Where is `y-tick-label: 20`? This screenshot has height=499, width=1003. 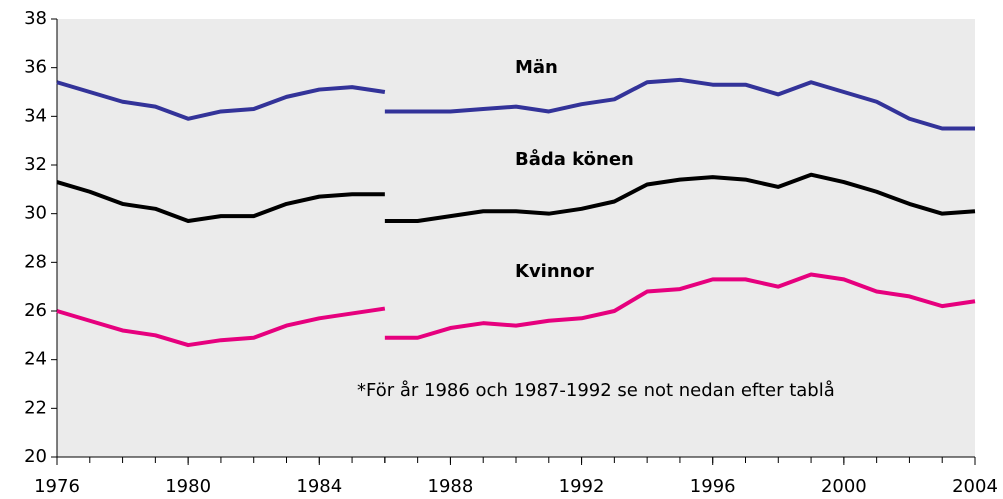
y-tick-label: 20 is located at coordinates (35, 456).